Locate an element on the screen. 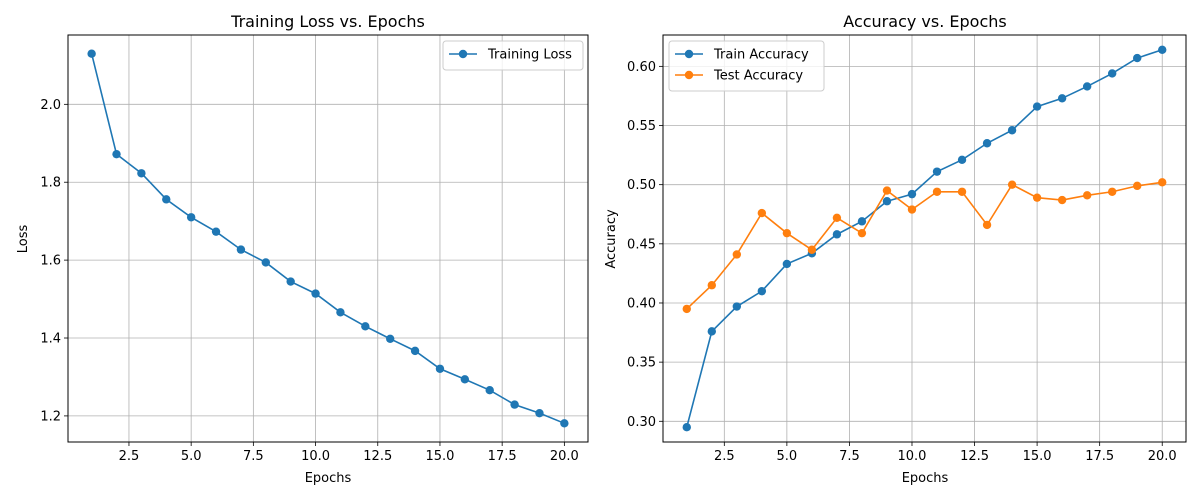  loss-x-tick-label: 7.5 is located at coordinates (253, 456).